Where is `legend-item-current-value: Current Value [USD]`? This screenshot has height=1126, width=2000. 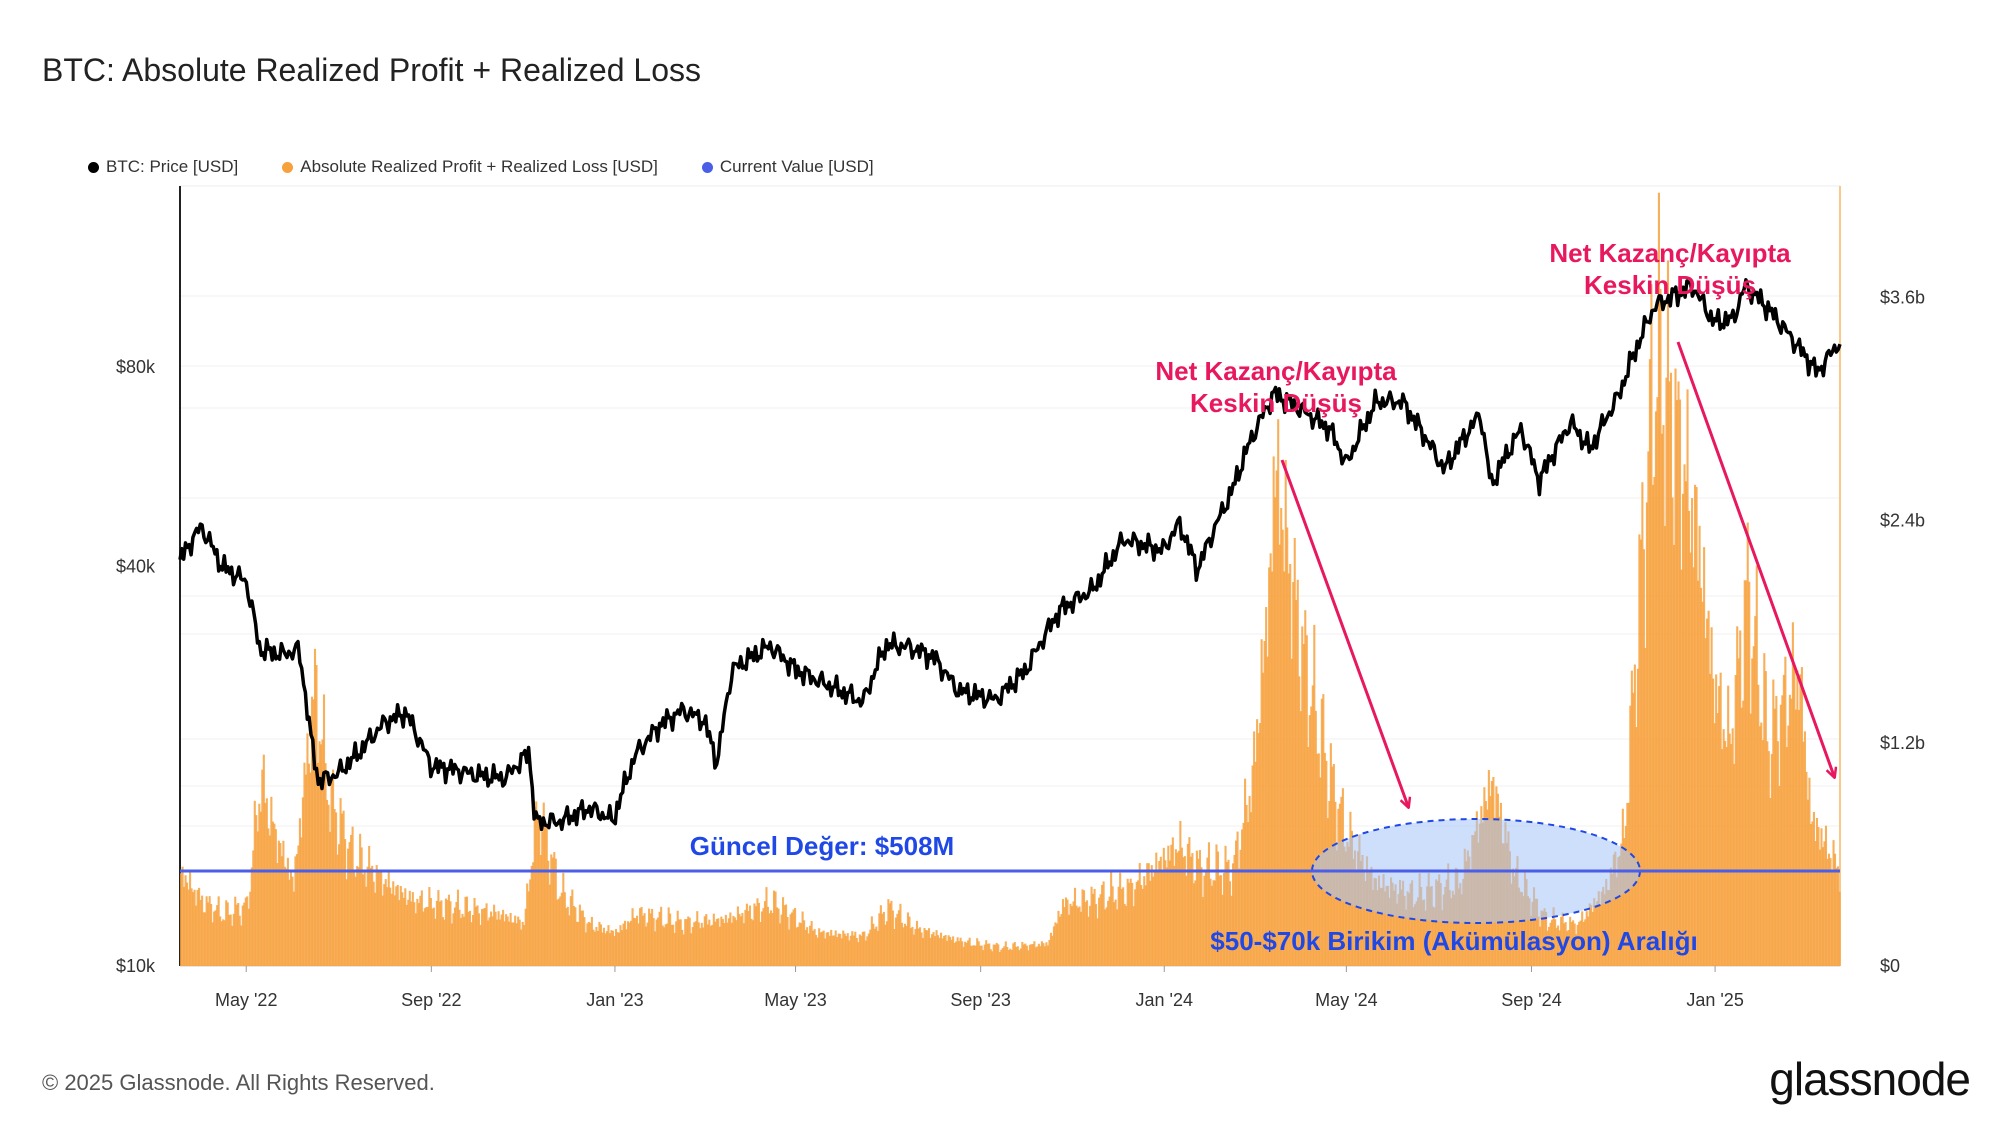 legend-item-current-value: Current Value [USD] is located at coordinates (787, 167).